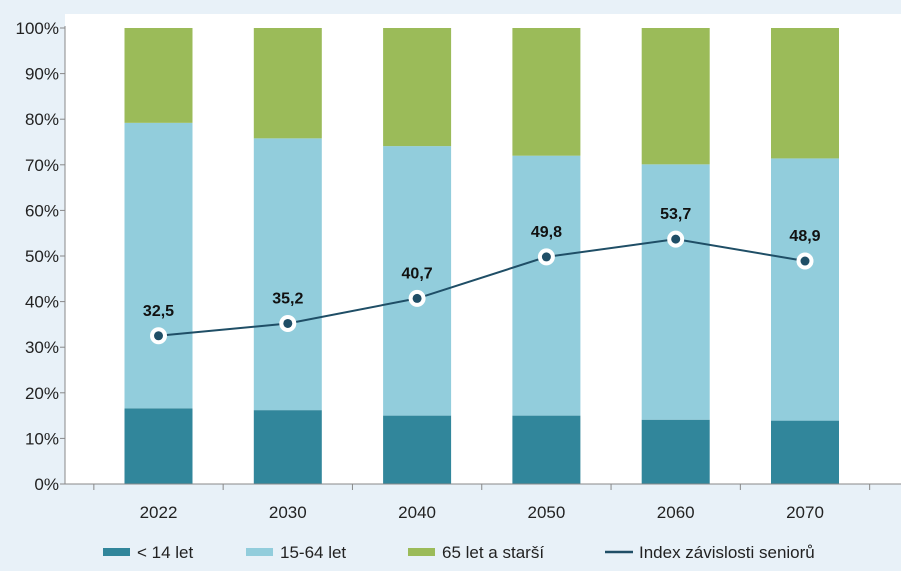  Describe the element at coordinates (37, 28) in the screenshot. I see `y-tick-label: 100%` at that location.